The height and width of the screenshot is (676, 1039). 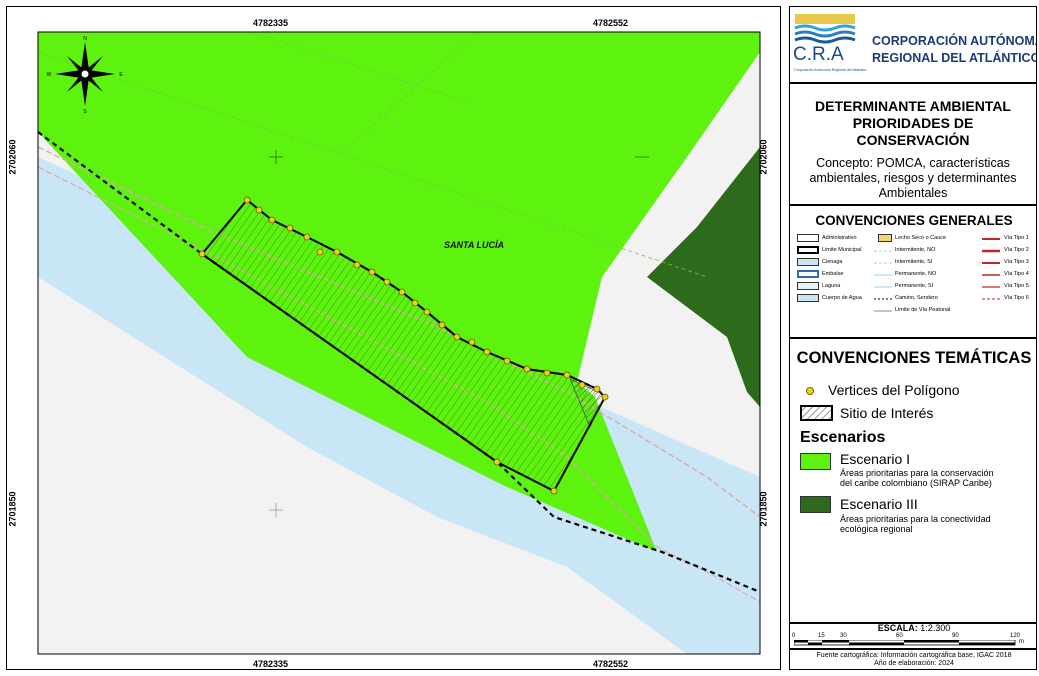 What do you see at coordinates (808, 286) in the screenshot?
I see `swatch-laguna` at bounding box center [808, 286].